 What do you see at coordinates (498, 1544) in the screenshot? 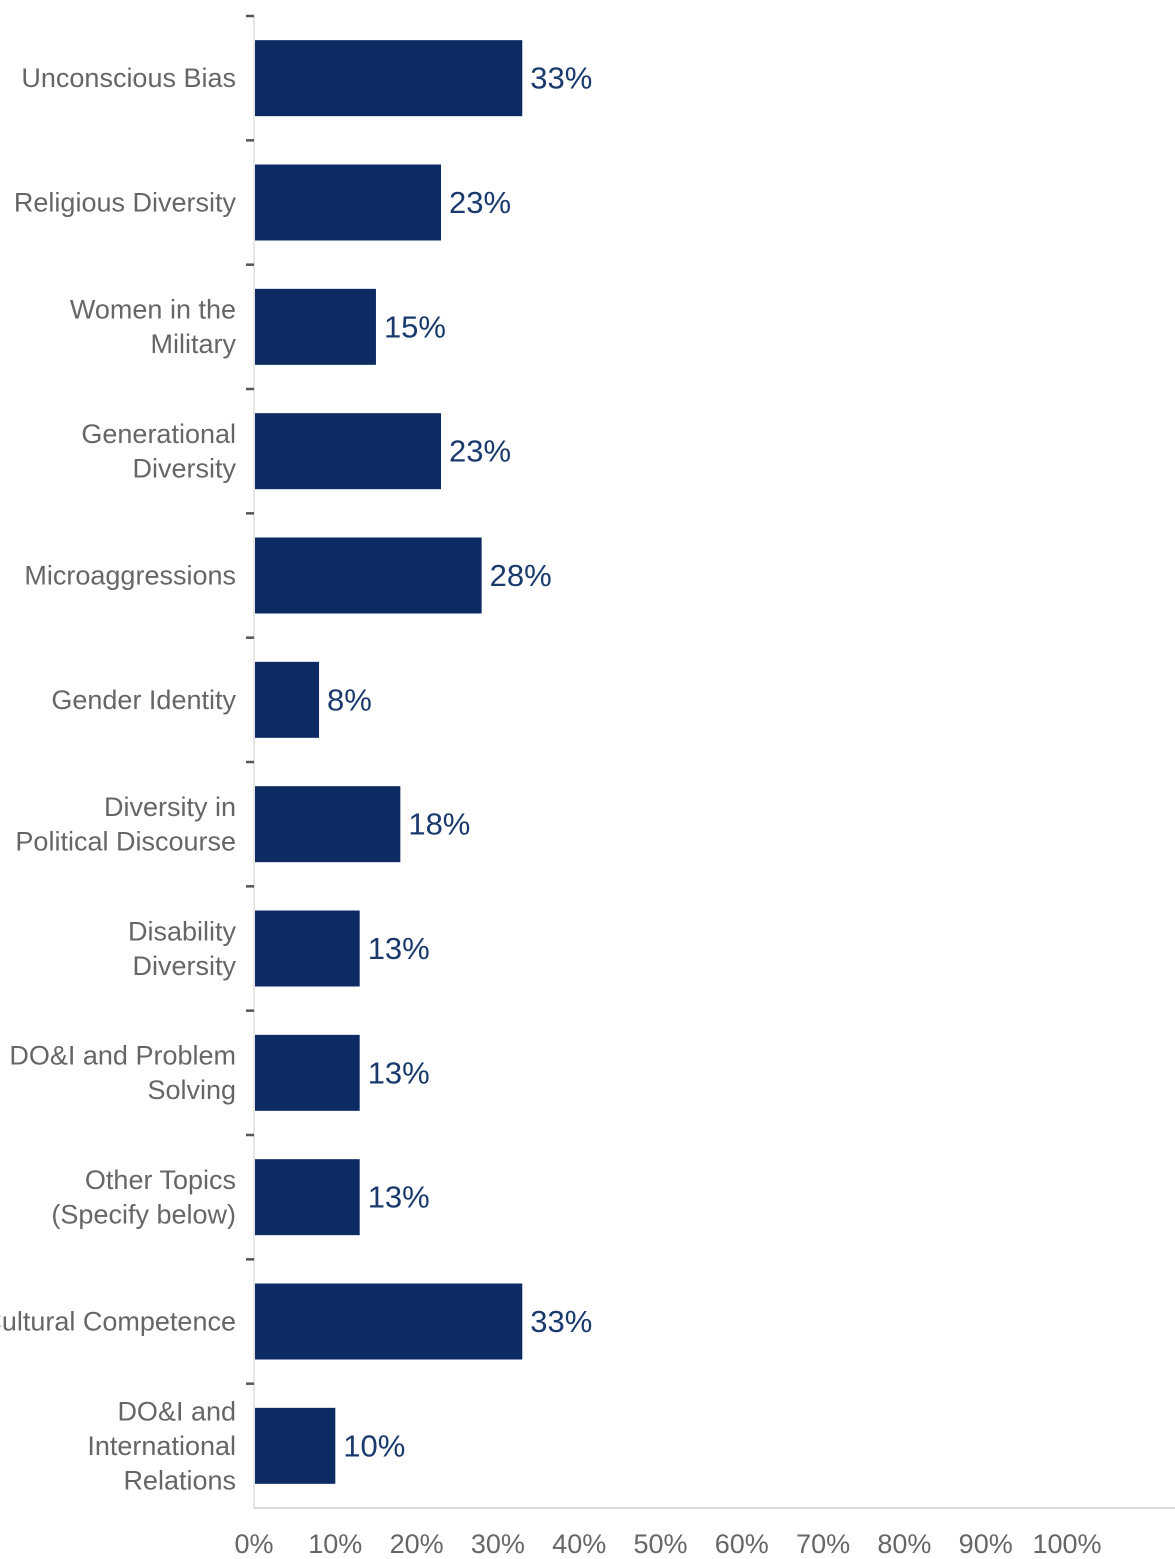
I see `x-tick-label: 30%` at bounding box center [498, 1544].